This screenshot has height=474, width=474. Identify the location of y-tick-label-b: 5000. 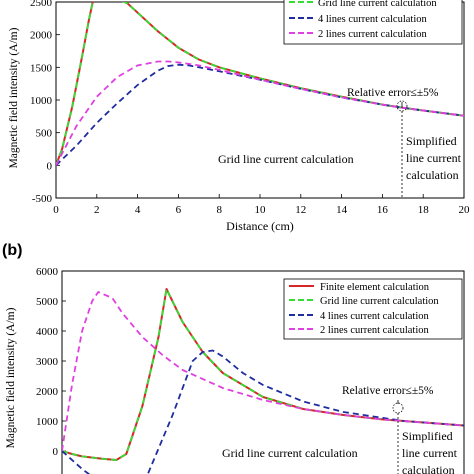
(47, 302).